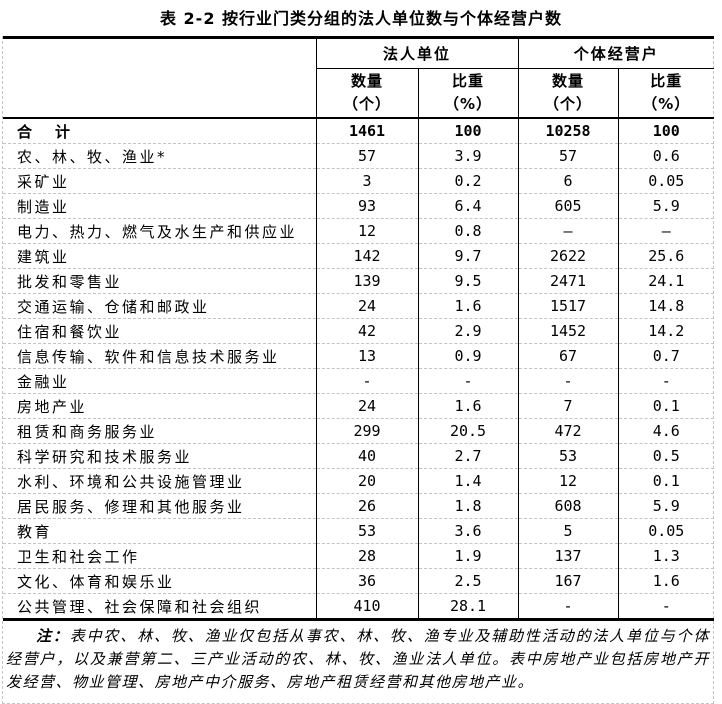  I want to click on value-cell: 1452, so click(568, 331).